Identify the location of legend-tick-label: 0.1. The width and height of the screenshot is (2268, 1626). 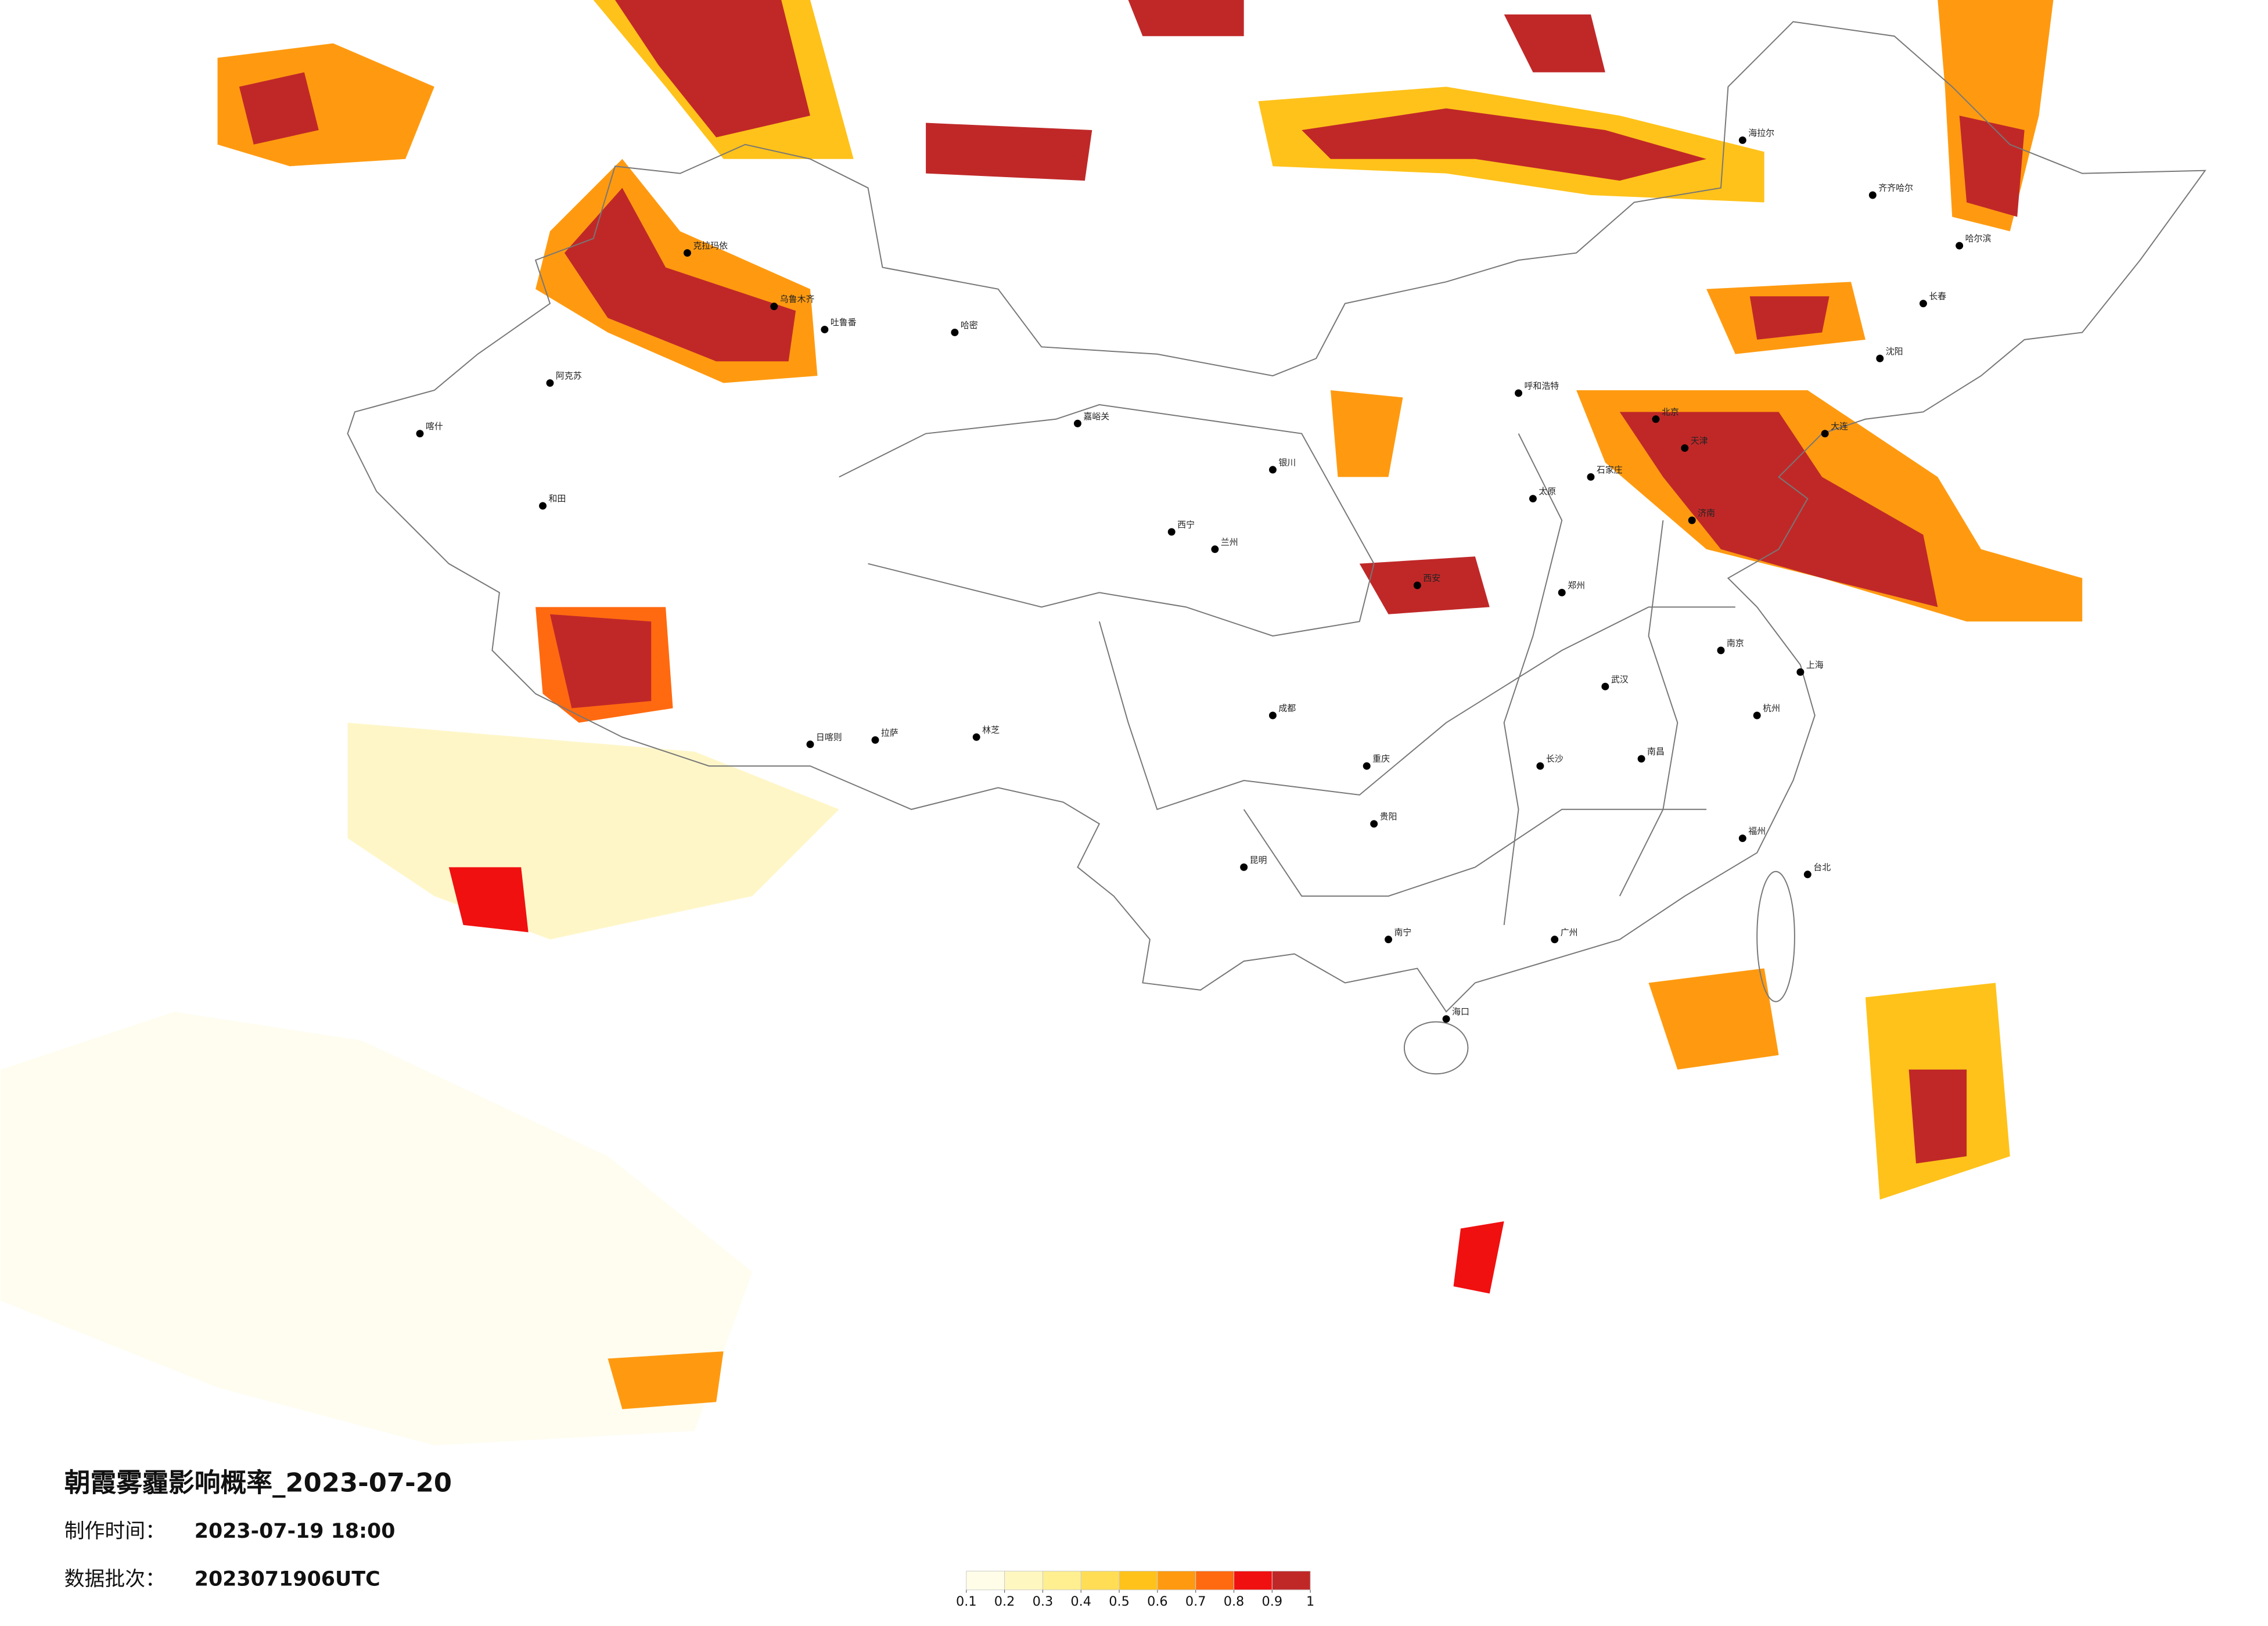
(966, 1601).